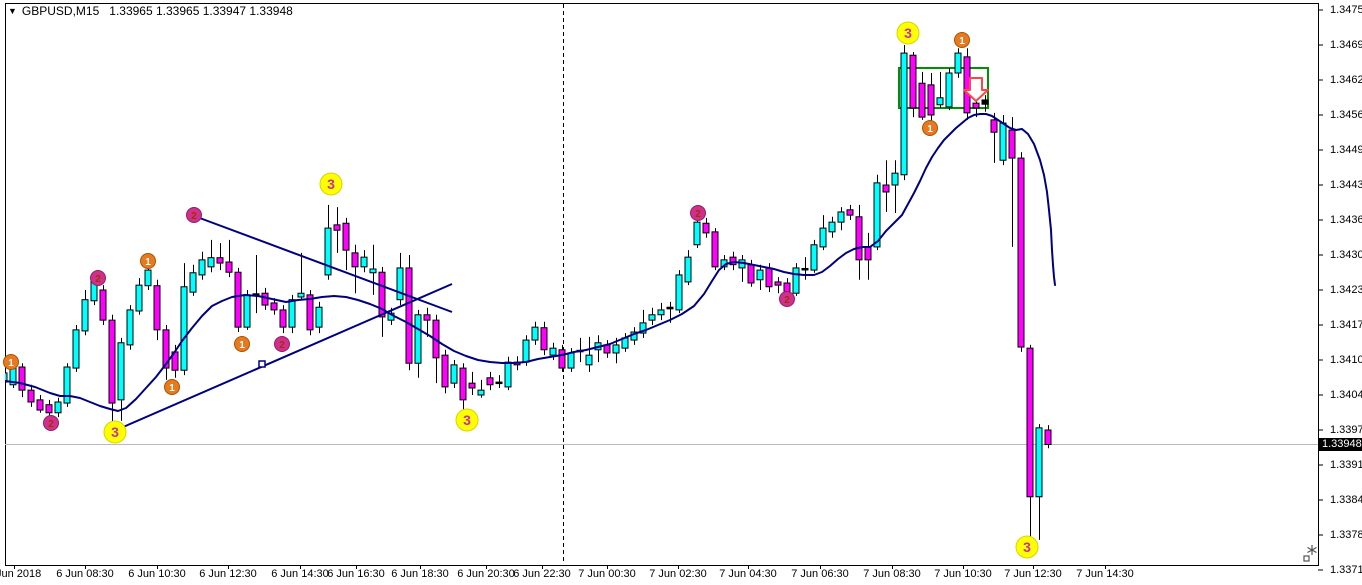 The image size is (1362, 585). What do you see at coordinates (262, 364) in the screenshot?
I see `trendline-handle` at bounding box center [262, 364].